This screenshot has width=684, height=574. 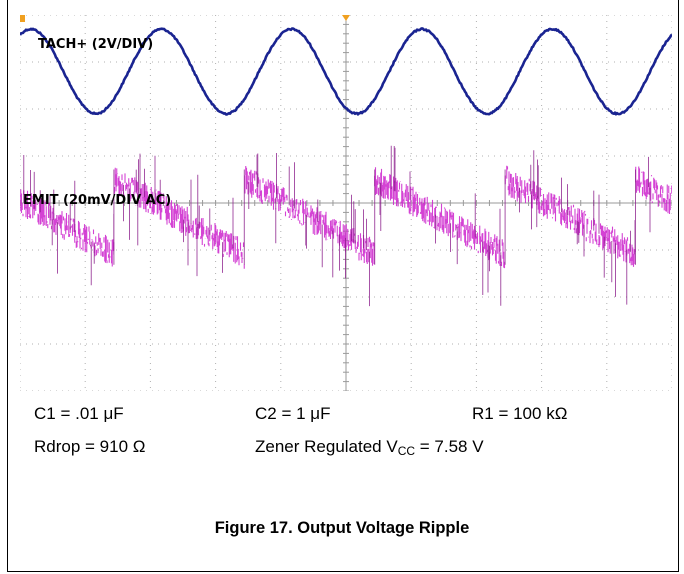 I want to click on tach-trace, so click(x=346, y=71).